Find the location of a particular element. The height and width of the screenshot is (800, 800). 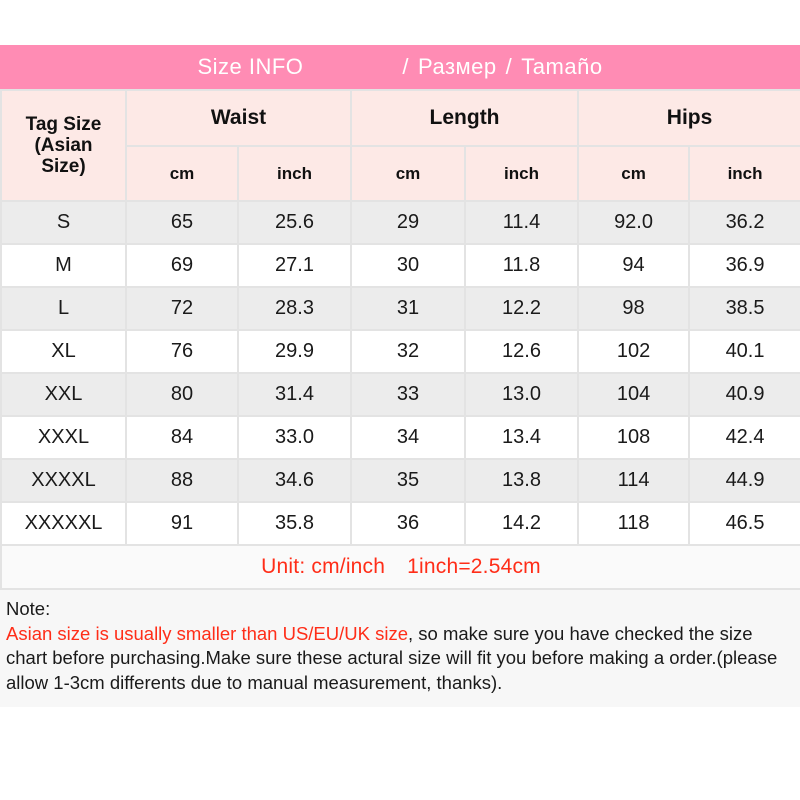

cell-hips-cm: 118 is located at coordinates (634, 523).